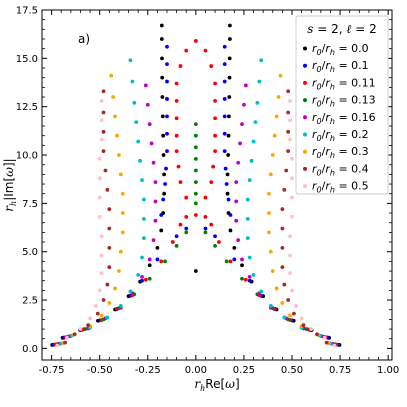 Image resolution: width=407 pixels, height=407 pixels. What do you see at coordinates (84, 39) in the screenshot?
I see `panel-label: a)` at bounding box center [84, 39].